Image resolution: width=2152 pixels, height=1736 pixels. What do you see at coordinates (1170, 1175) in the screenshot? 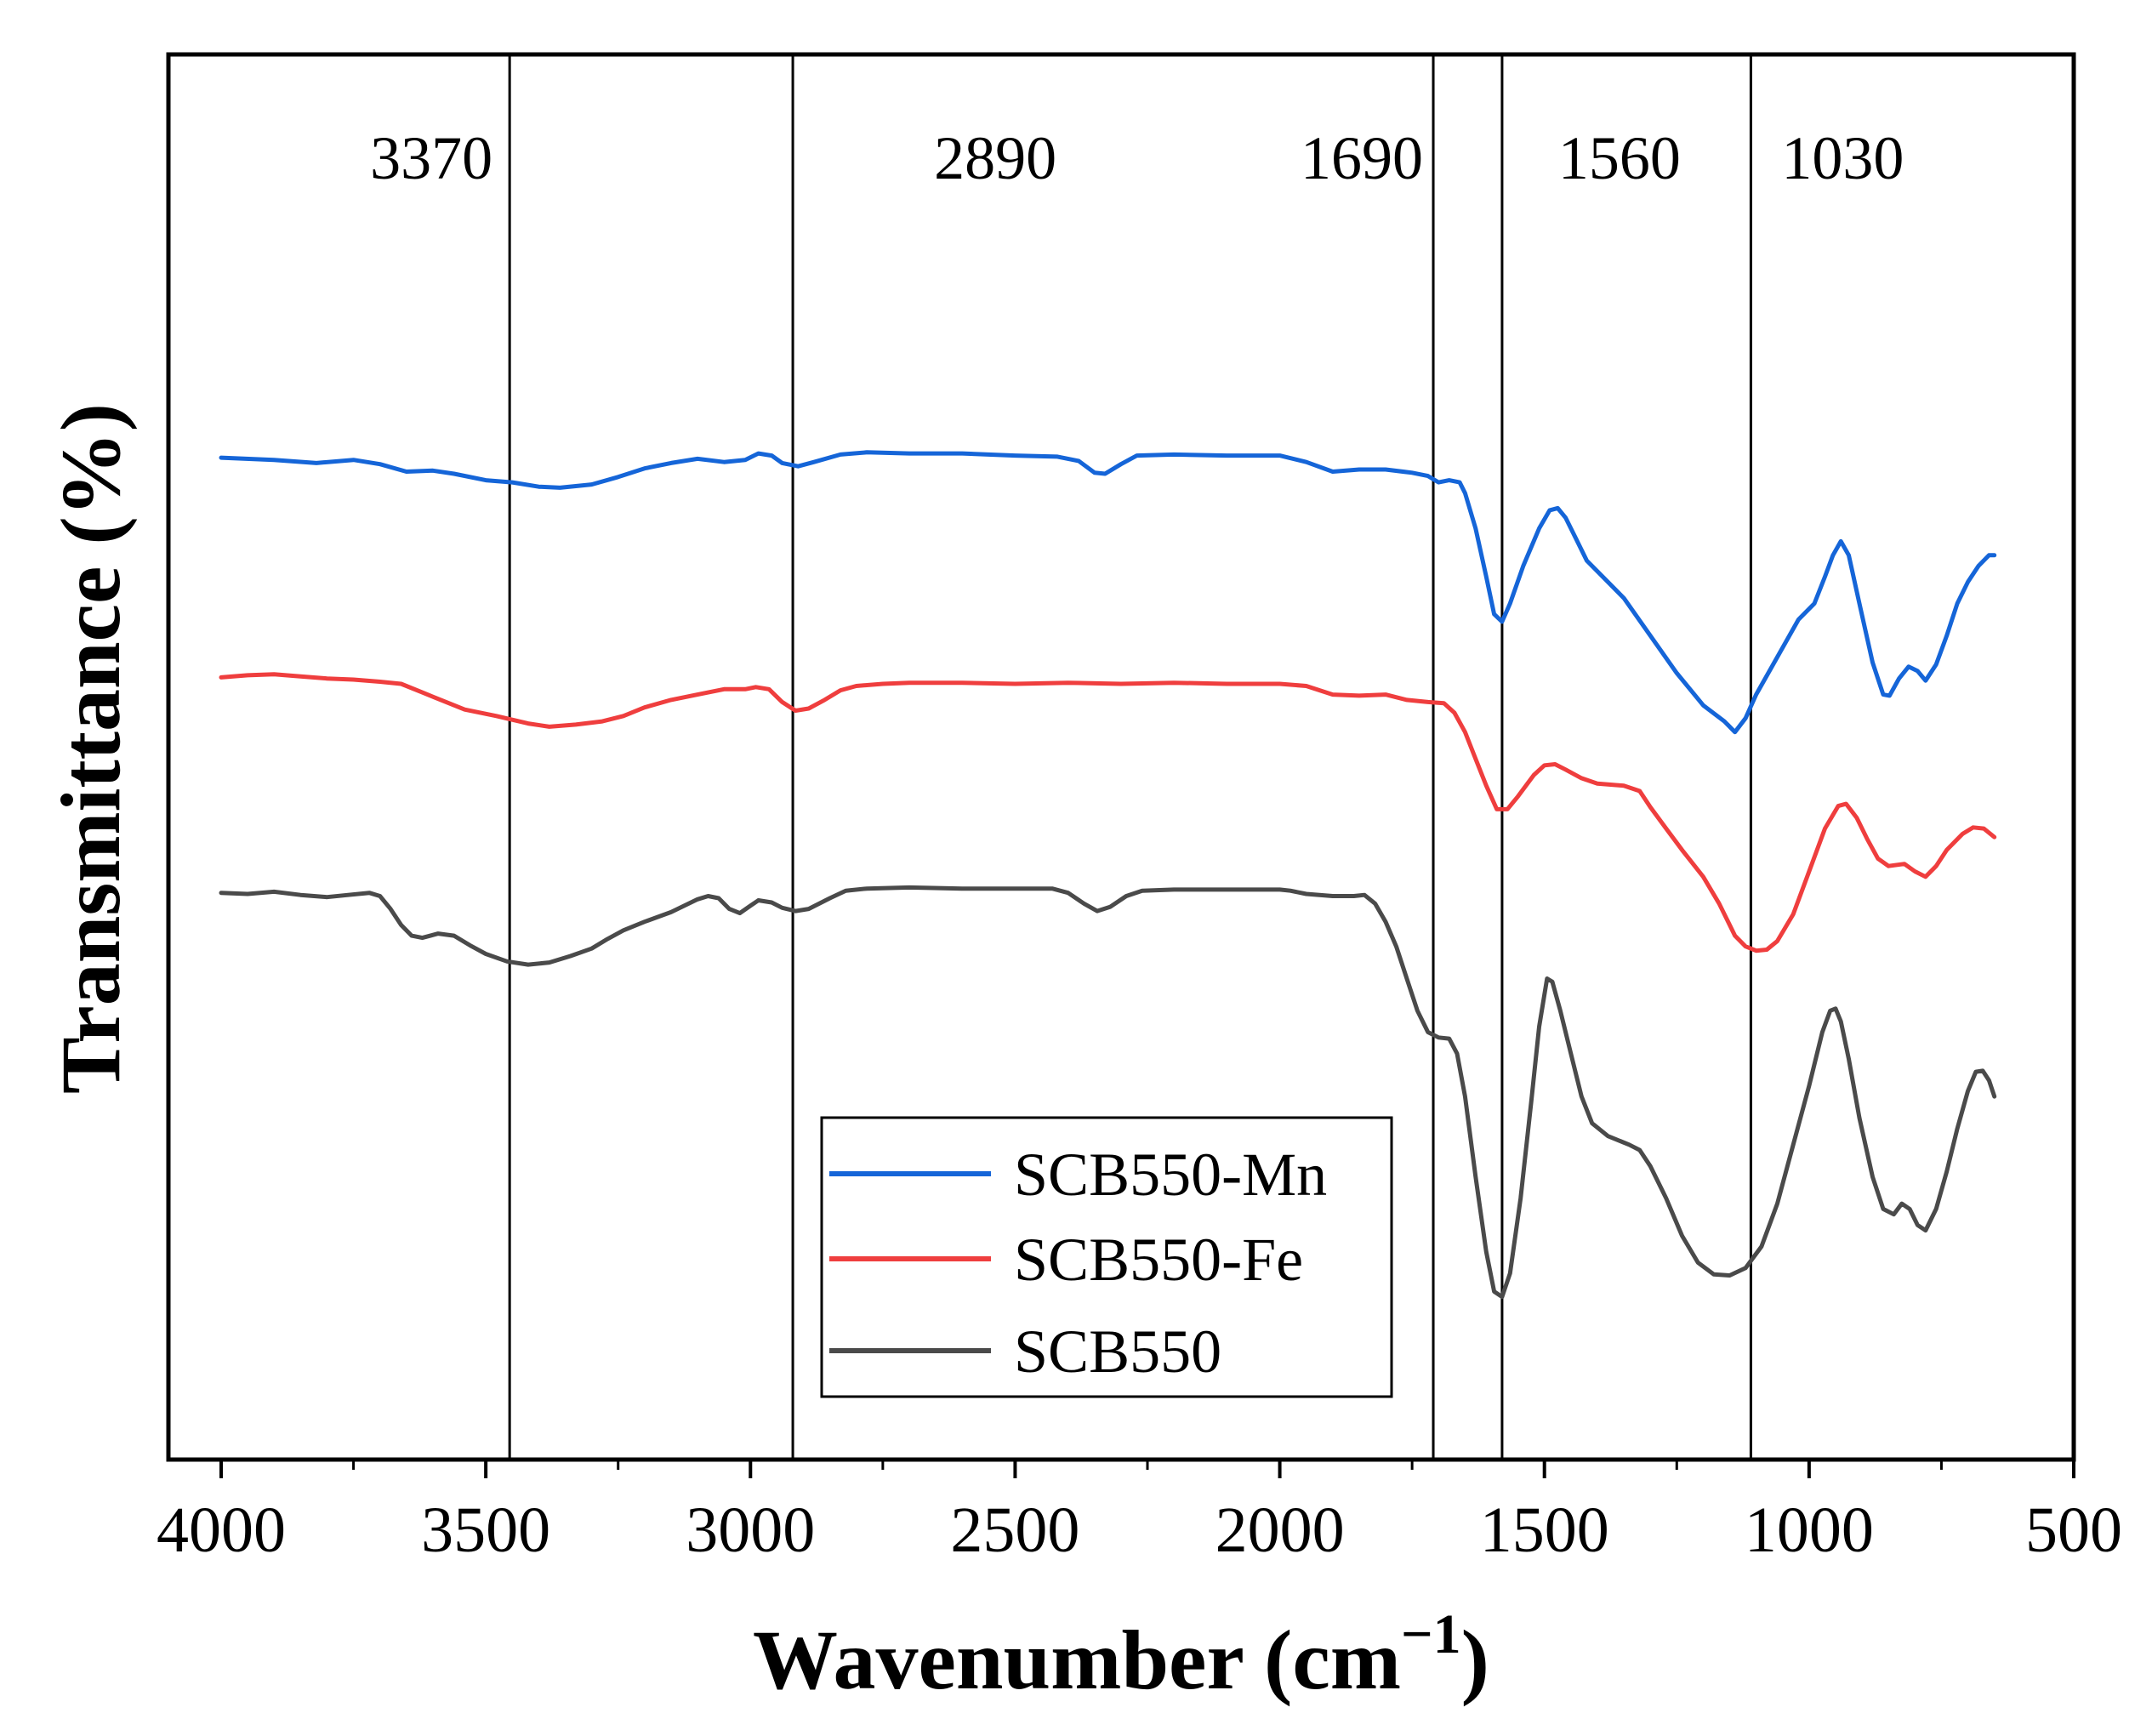
I see `legend-label-scb550-mn: SCB550-Mn` at bounding box center [1170, 1175].